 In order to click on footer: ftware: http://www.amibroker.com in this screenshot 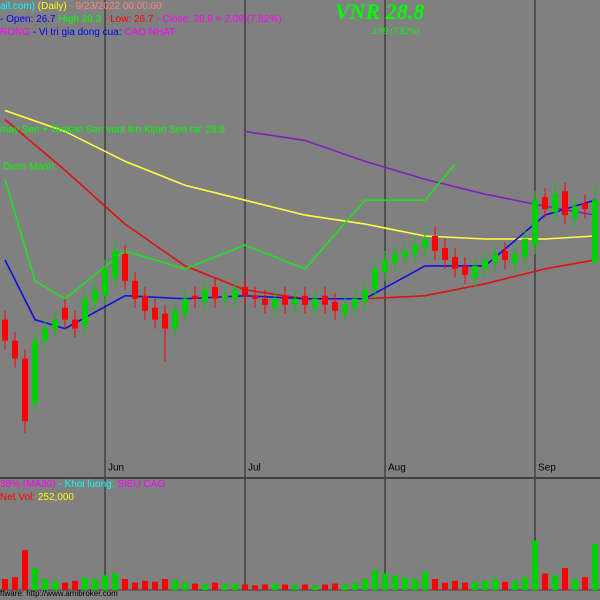, I will do `click(59, 593)`.